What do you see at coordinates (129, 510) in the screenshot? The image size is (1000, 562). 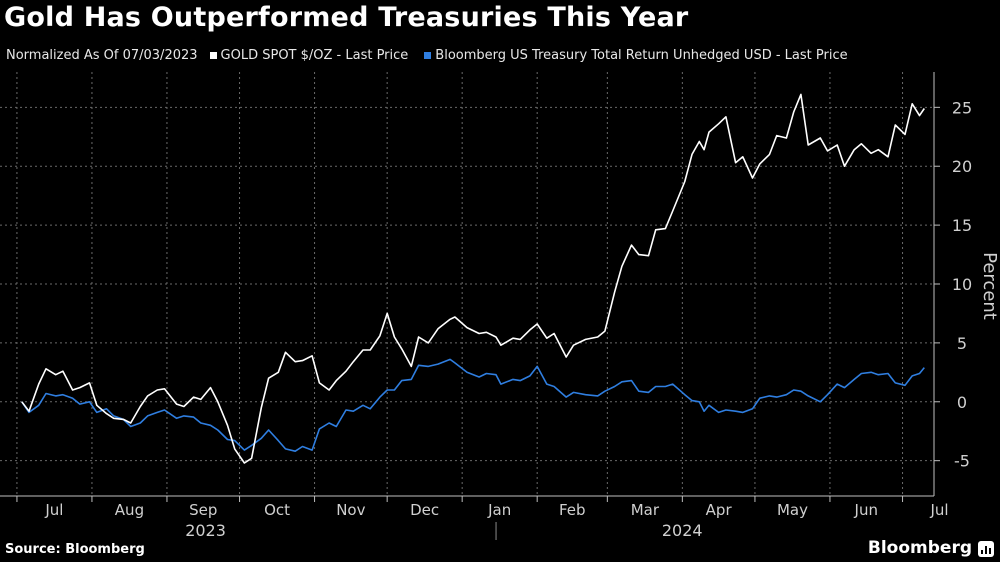 I see `x-tick-label: Aug` at bounding box center [129, 510].